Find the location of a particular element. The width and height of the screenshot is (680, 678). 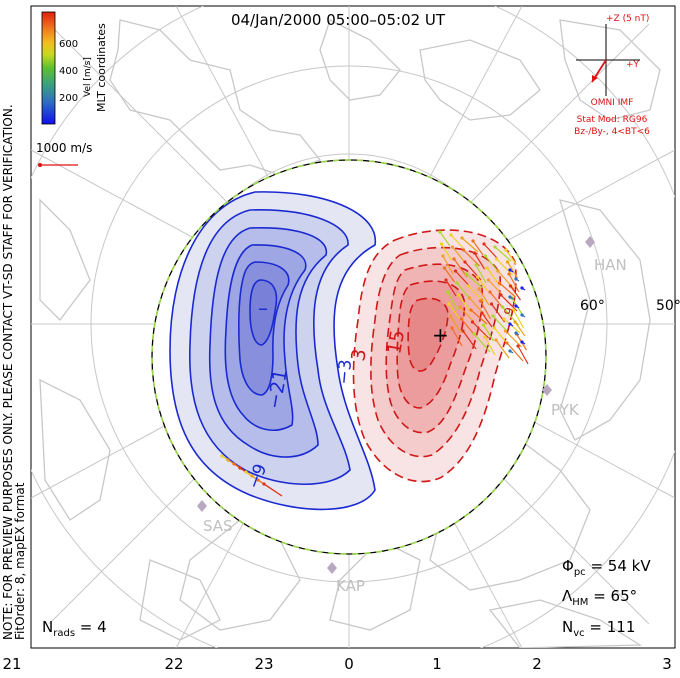

hm-latitude: ΛHM = 65° is located at coordinates (599, 597).